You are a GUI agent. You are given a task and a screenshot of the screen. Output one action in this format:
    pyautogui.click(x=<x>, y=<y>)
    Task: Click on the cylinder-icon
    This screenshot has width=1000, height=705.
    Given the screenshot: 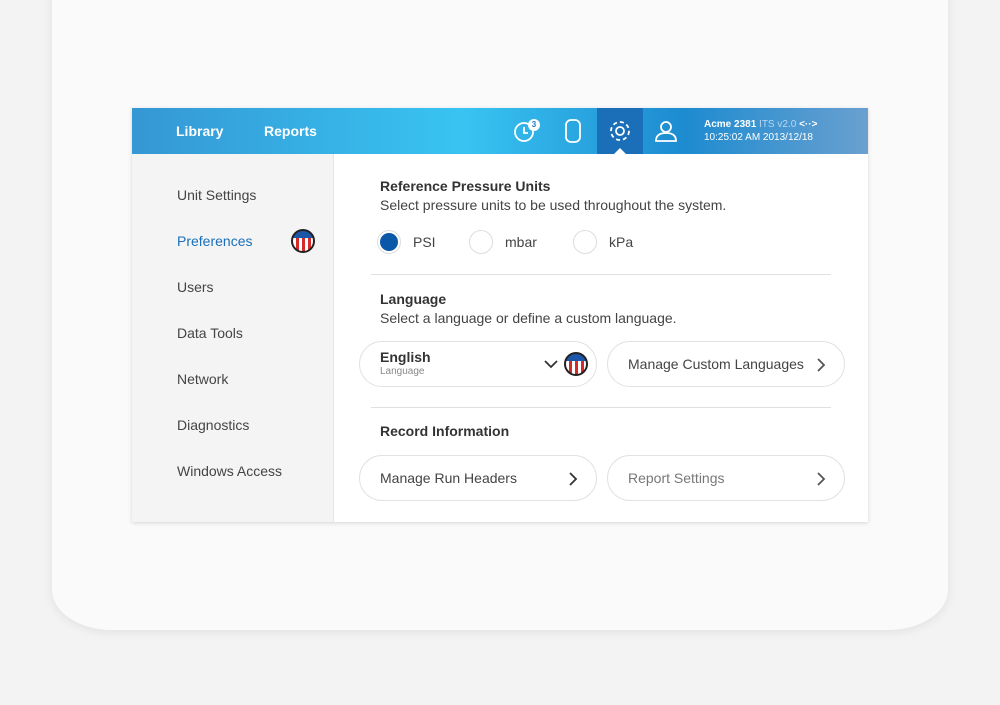 What is the action you would take?
    pyautogui.click(x=573, y=131)
    